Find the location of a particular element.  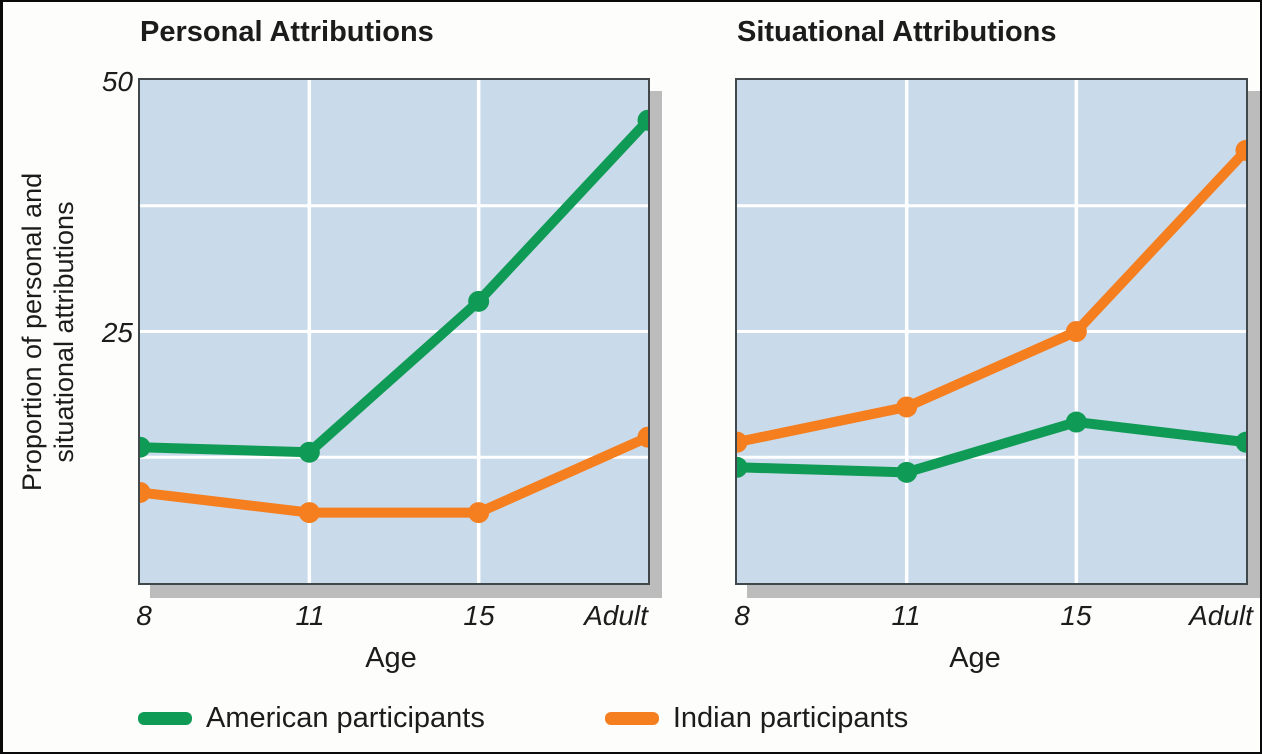

x-axis-title-left: Age is located at coordinates (391, 658).